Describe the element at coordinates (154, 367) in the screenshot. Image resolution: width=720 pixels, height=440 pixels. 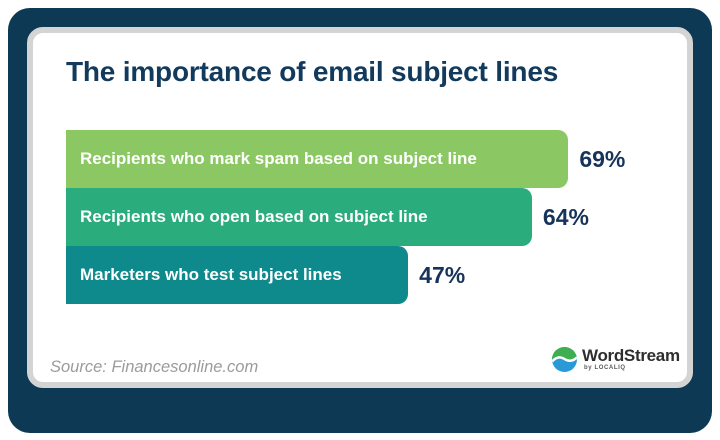
I see `source-note: Source: Financesonline.com` at that location.